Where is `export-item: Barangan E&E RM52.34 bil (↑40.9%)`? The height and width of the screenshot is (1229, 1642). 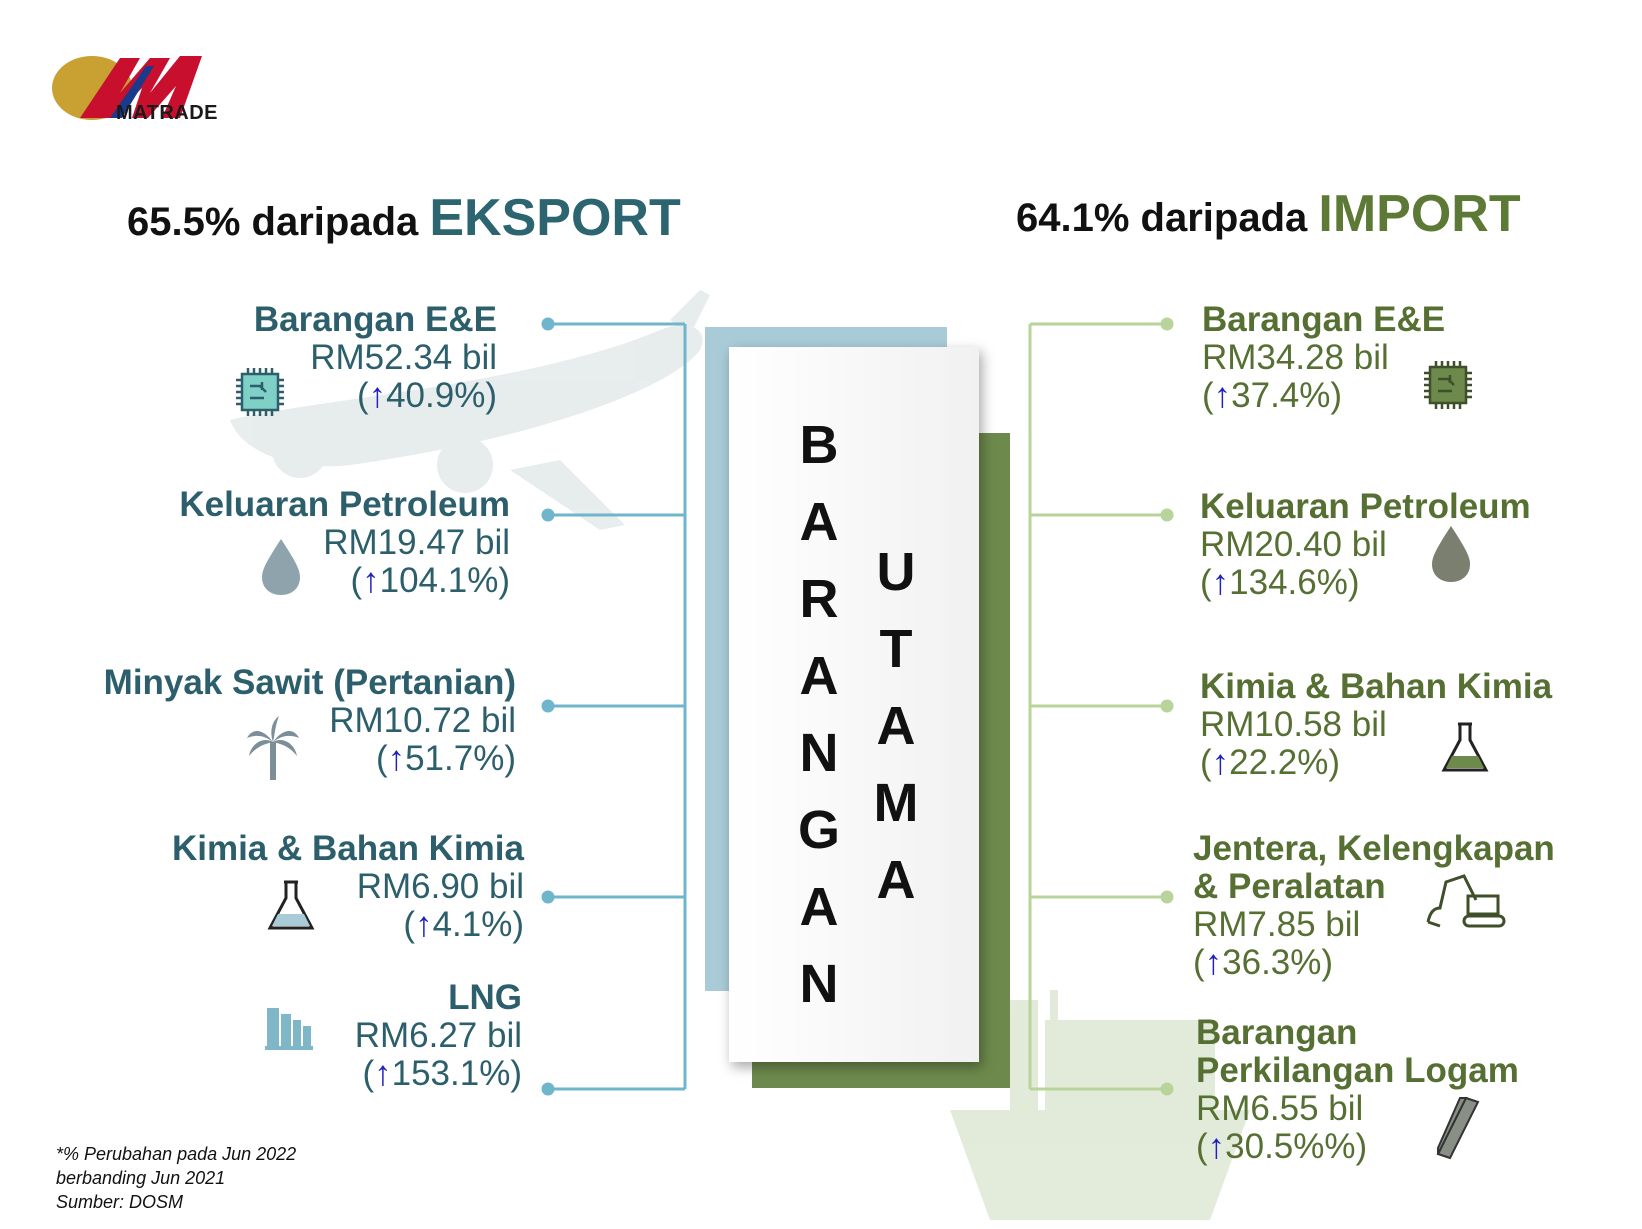 export-item: Barangan E&E RM52.34 bil (↑40.9%) is located at coordinates (375, 358).